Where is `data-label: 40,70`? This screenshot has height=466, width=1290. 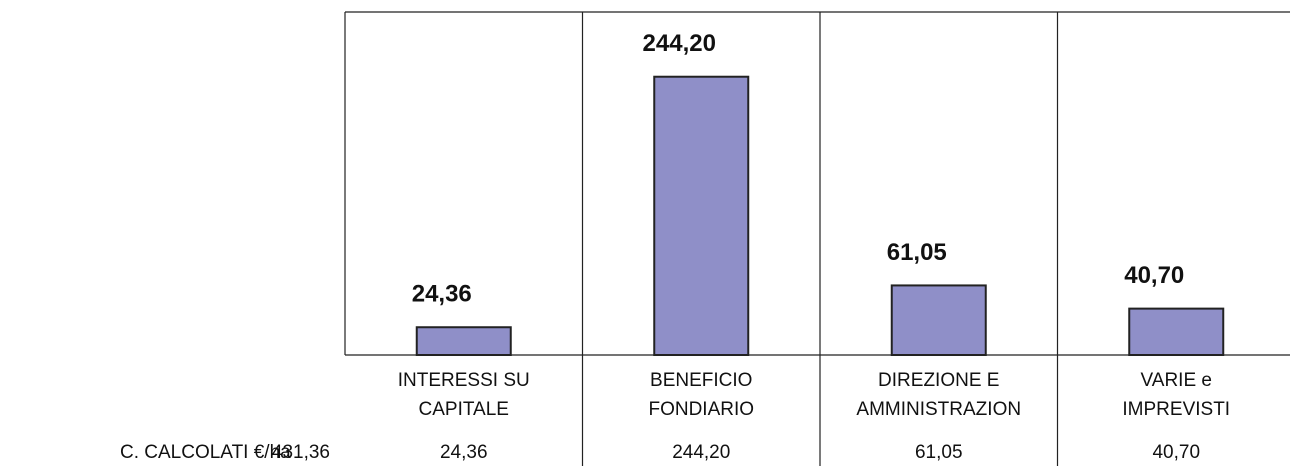
data-label: 40,70 is located at coordinates (1154, 275).